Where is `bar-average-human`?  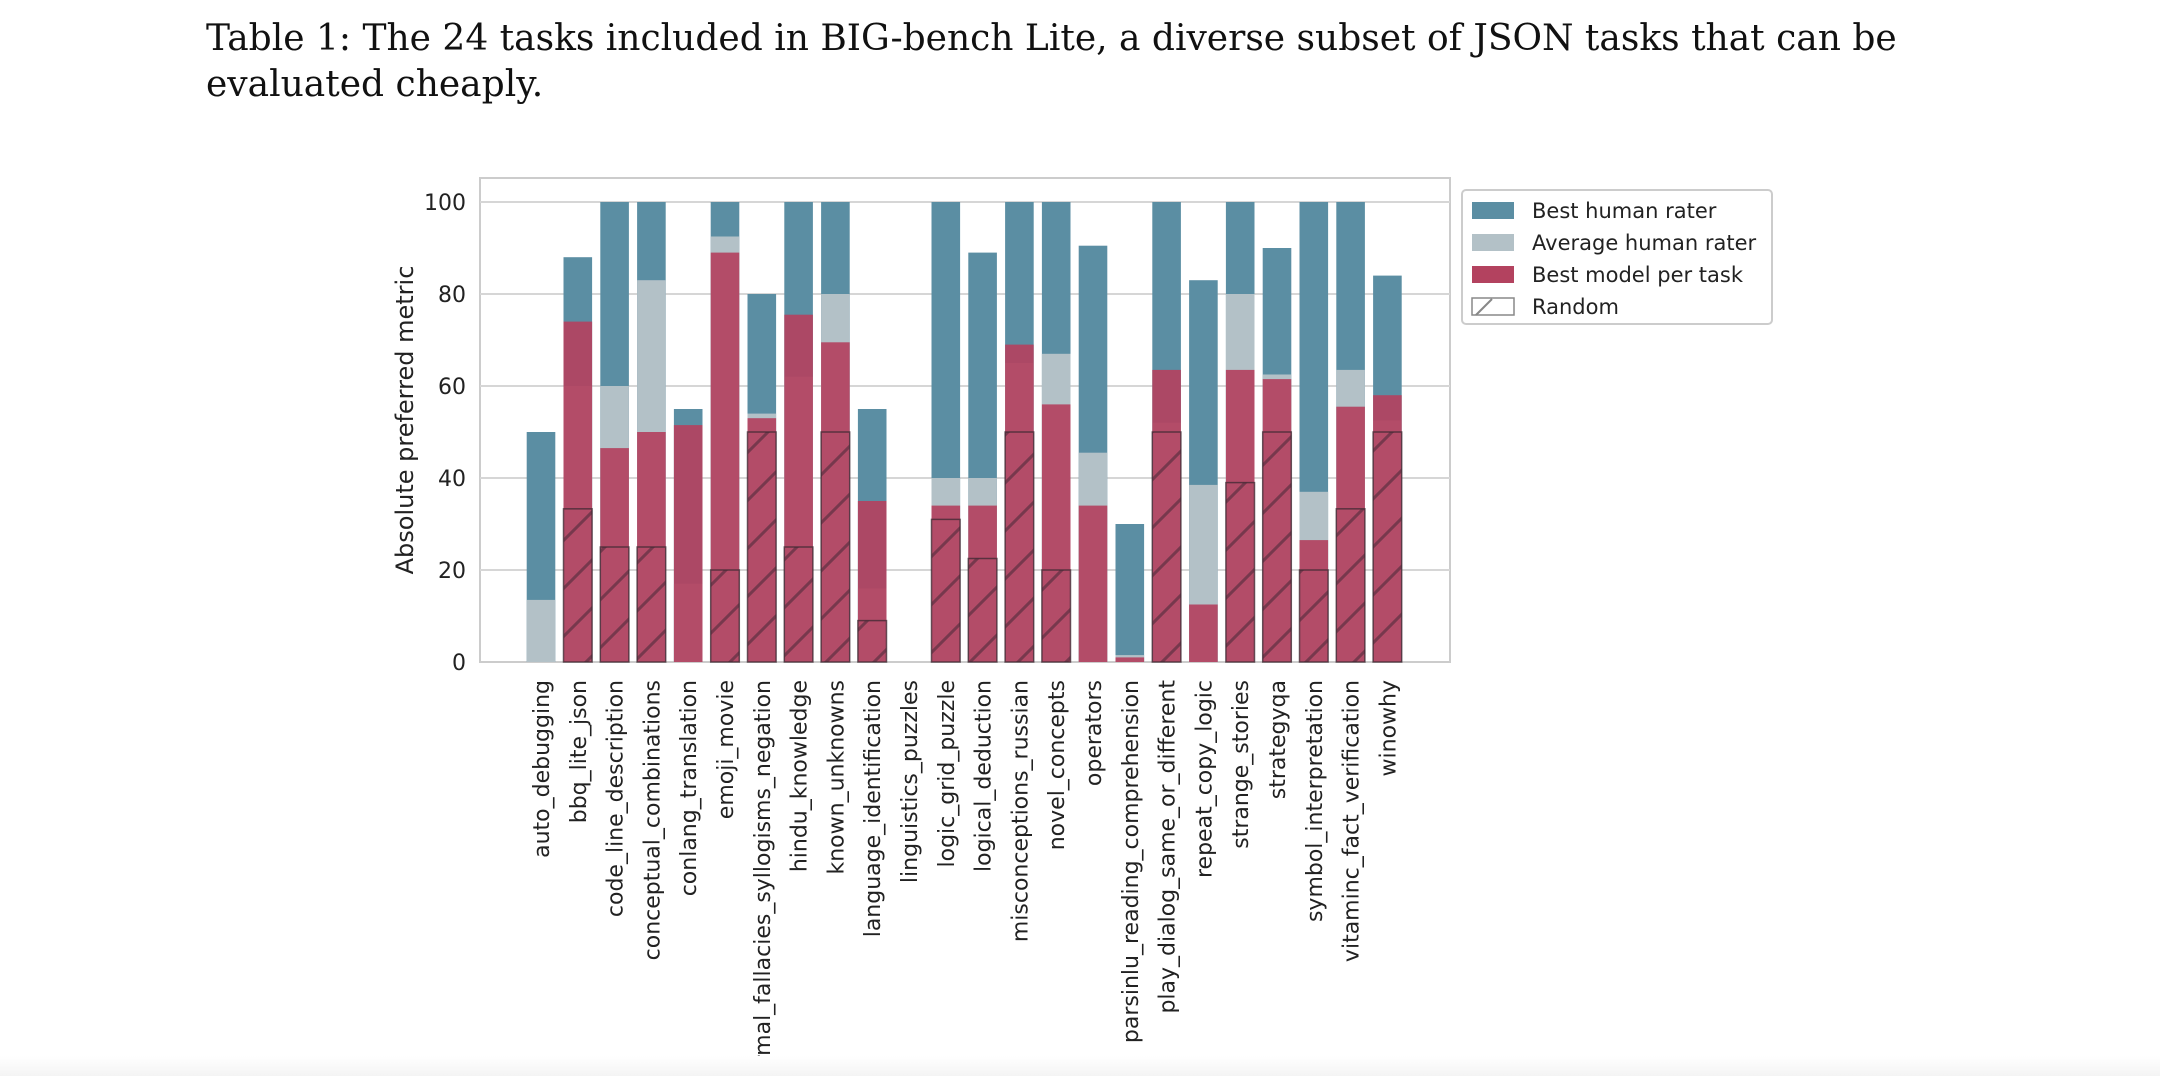
bar-average-human is located at coordinates (541, 630).